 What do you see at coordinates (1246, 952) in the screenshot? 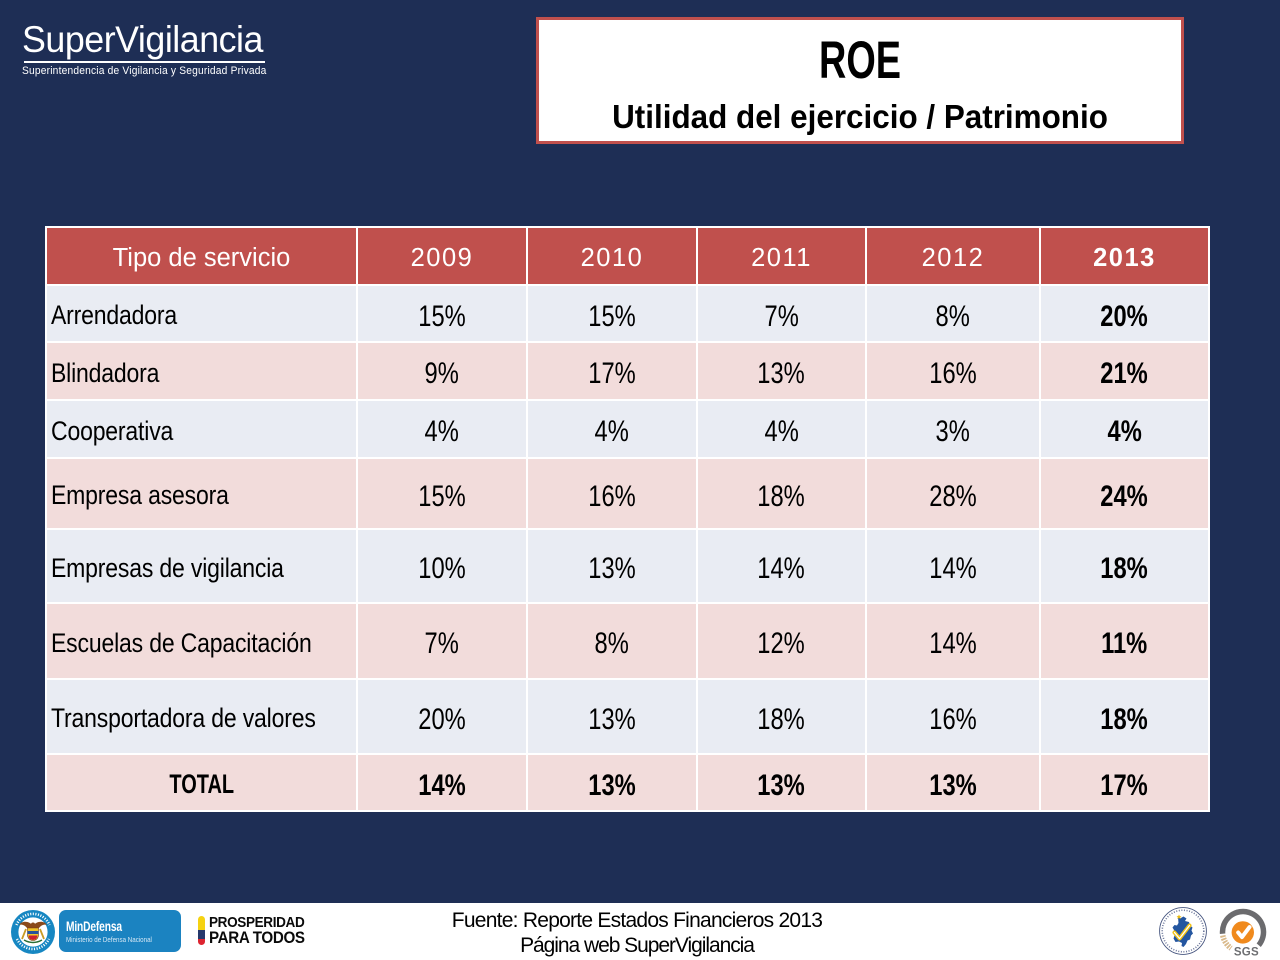
I see `svg-text: SGS` at bounding box center [1246, 952].